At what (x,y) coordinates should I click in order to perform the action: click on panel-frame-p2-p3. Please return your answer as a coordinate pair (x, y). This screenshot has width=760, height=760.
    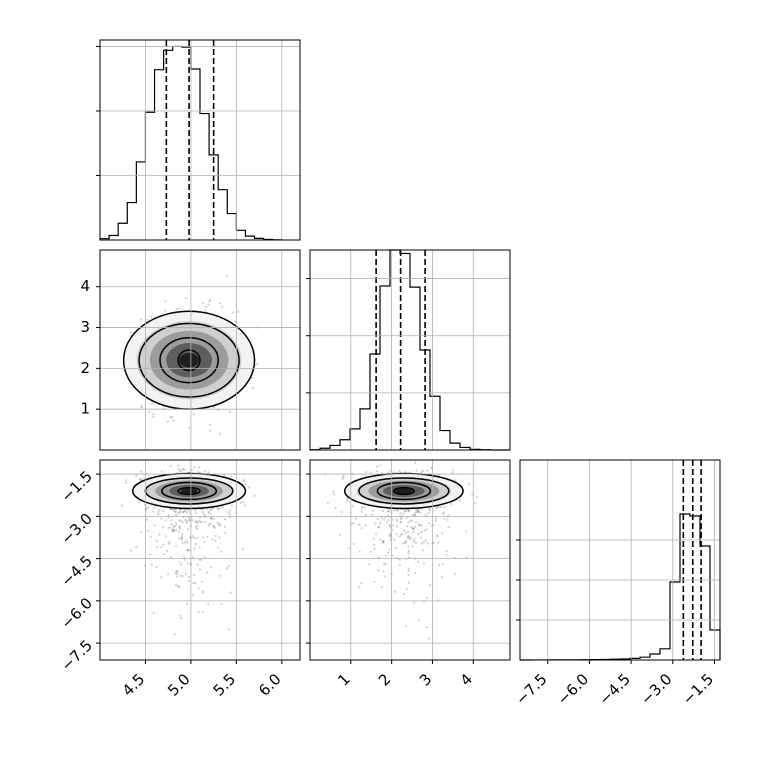
    Looking at the image, I should click on (410, 560).